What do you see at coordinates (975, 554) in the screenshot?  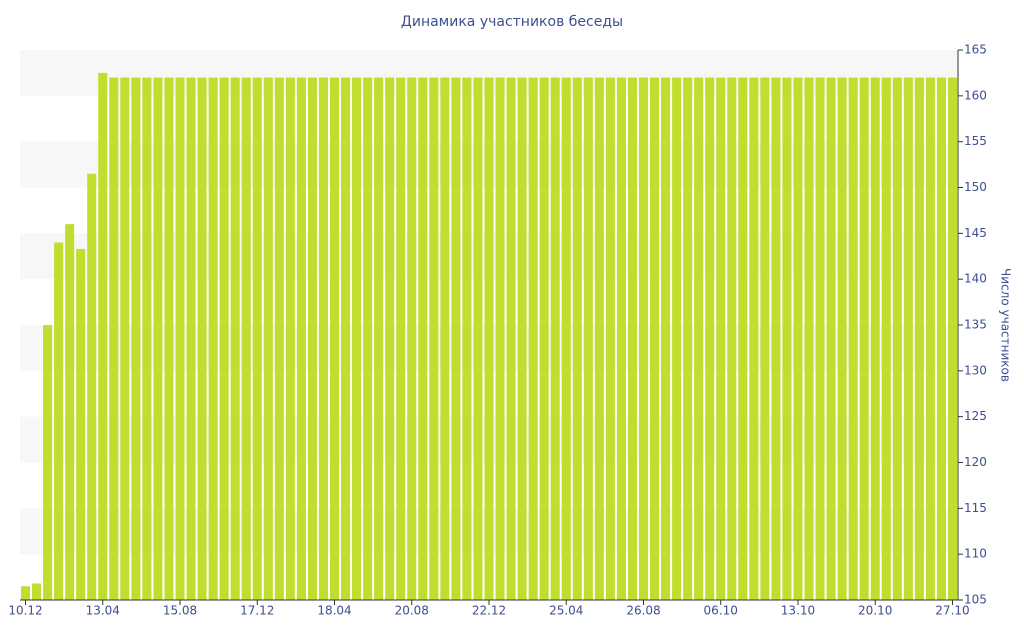 I see `y-tick-label: 110` at bounding box center [975, 554].